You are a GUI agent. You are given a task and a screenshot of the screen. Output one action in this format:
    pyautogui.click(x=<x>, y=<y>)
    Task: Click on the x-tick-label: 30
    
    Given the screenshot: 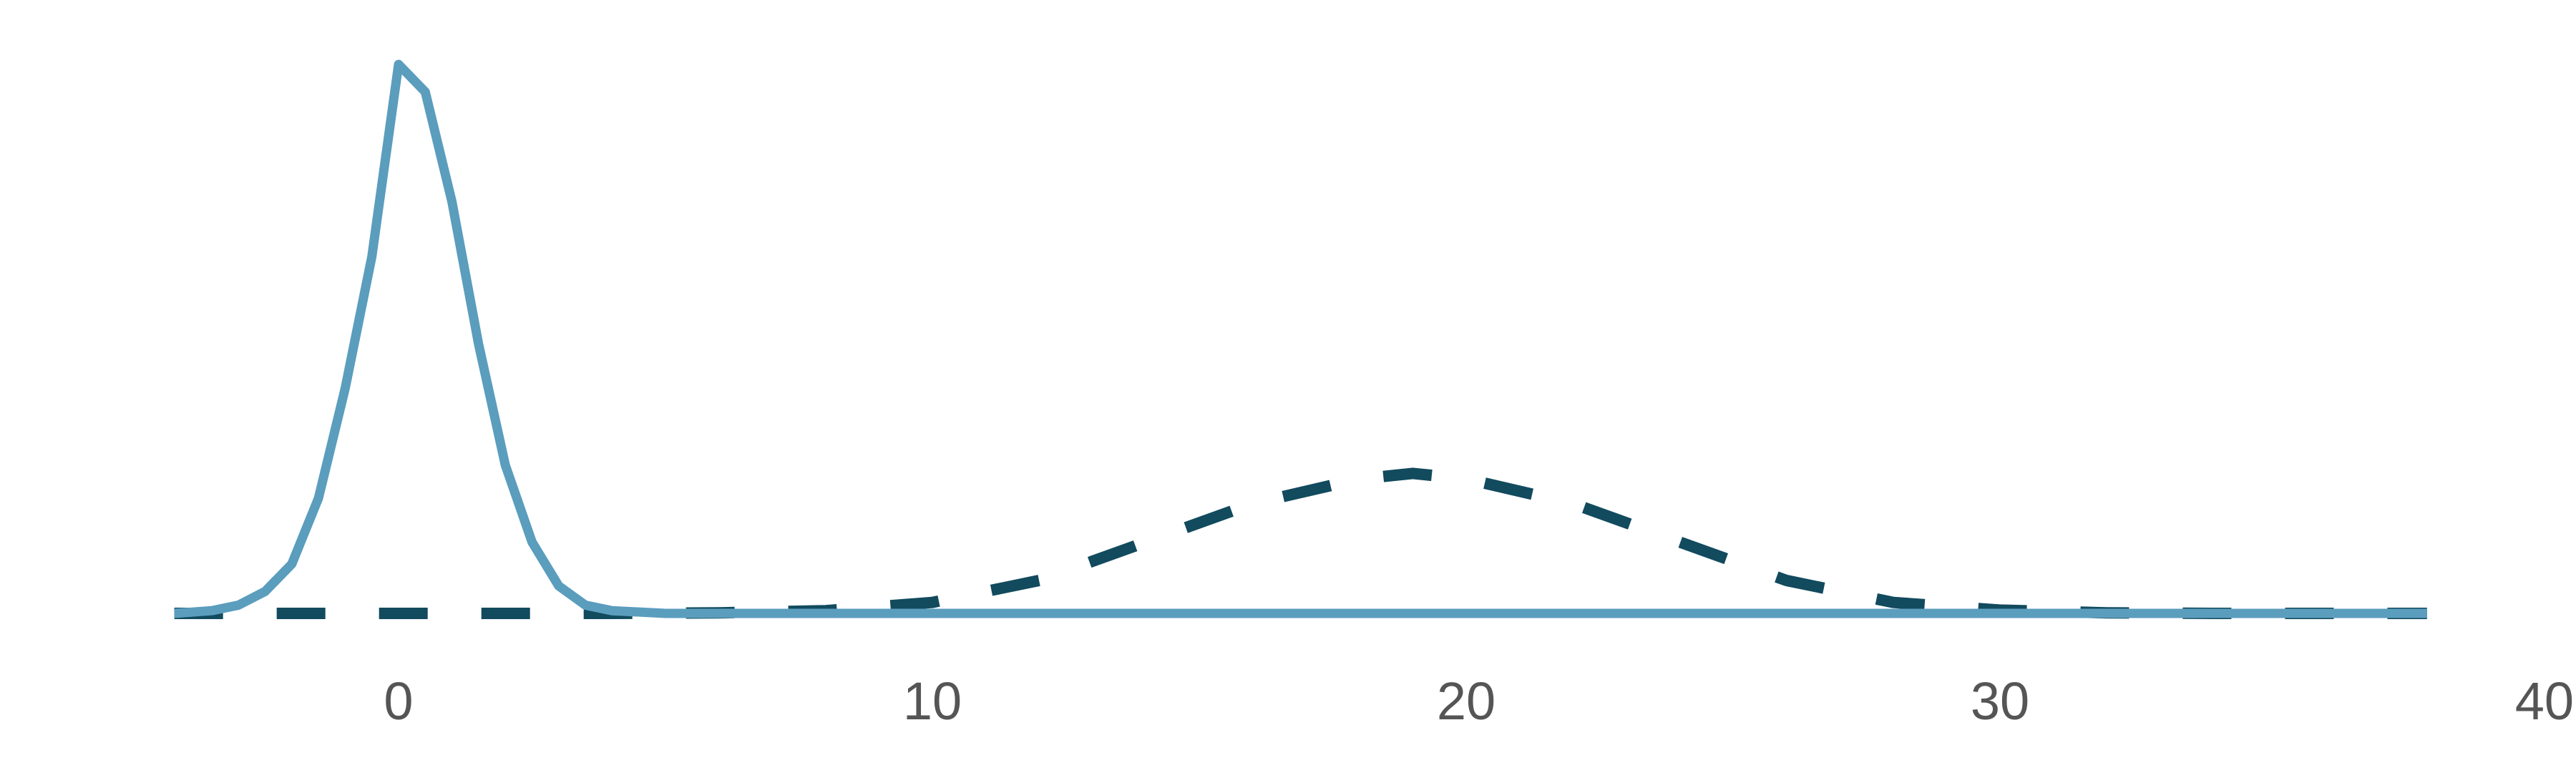 What is the action you would take?
    pyautogui.click(x=2000, y=701)
    